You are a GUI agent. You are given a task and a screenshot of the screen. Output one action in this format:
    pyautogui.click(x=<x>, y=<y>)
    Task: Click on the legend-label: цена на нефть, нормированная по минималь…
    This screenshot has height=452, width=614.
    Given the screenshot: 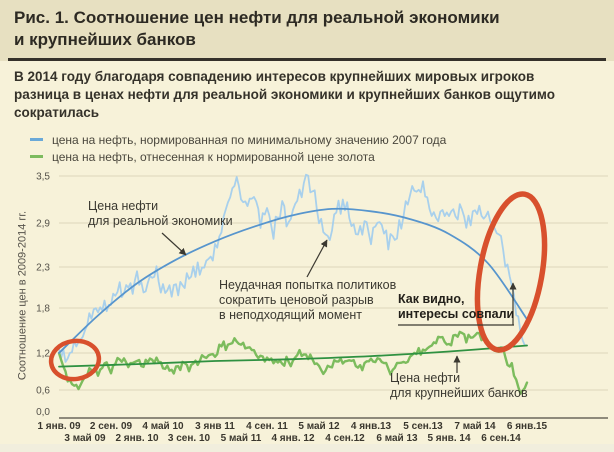 What is the action you would take?
    pyautogui.click(x=249, y=139)
    